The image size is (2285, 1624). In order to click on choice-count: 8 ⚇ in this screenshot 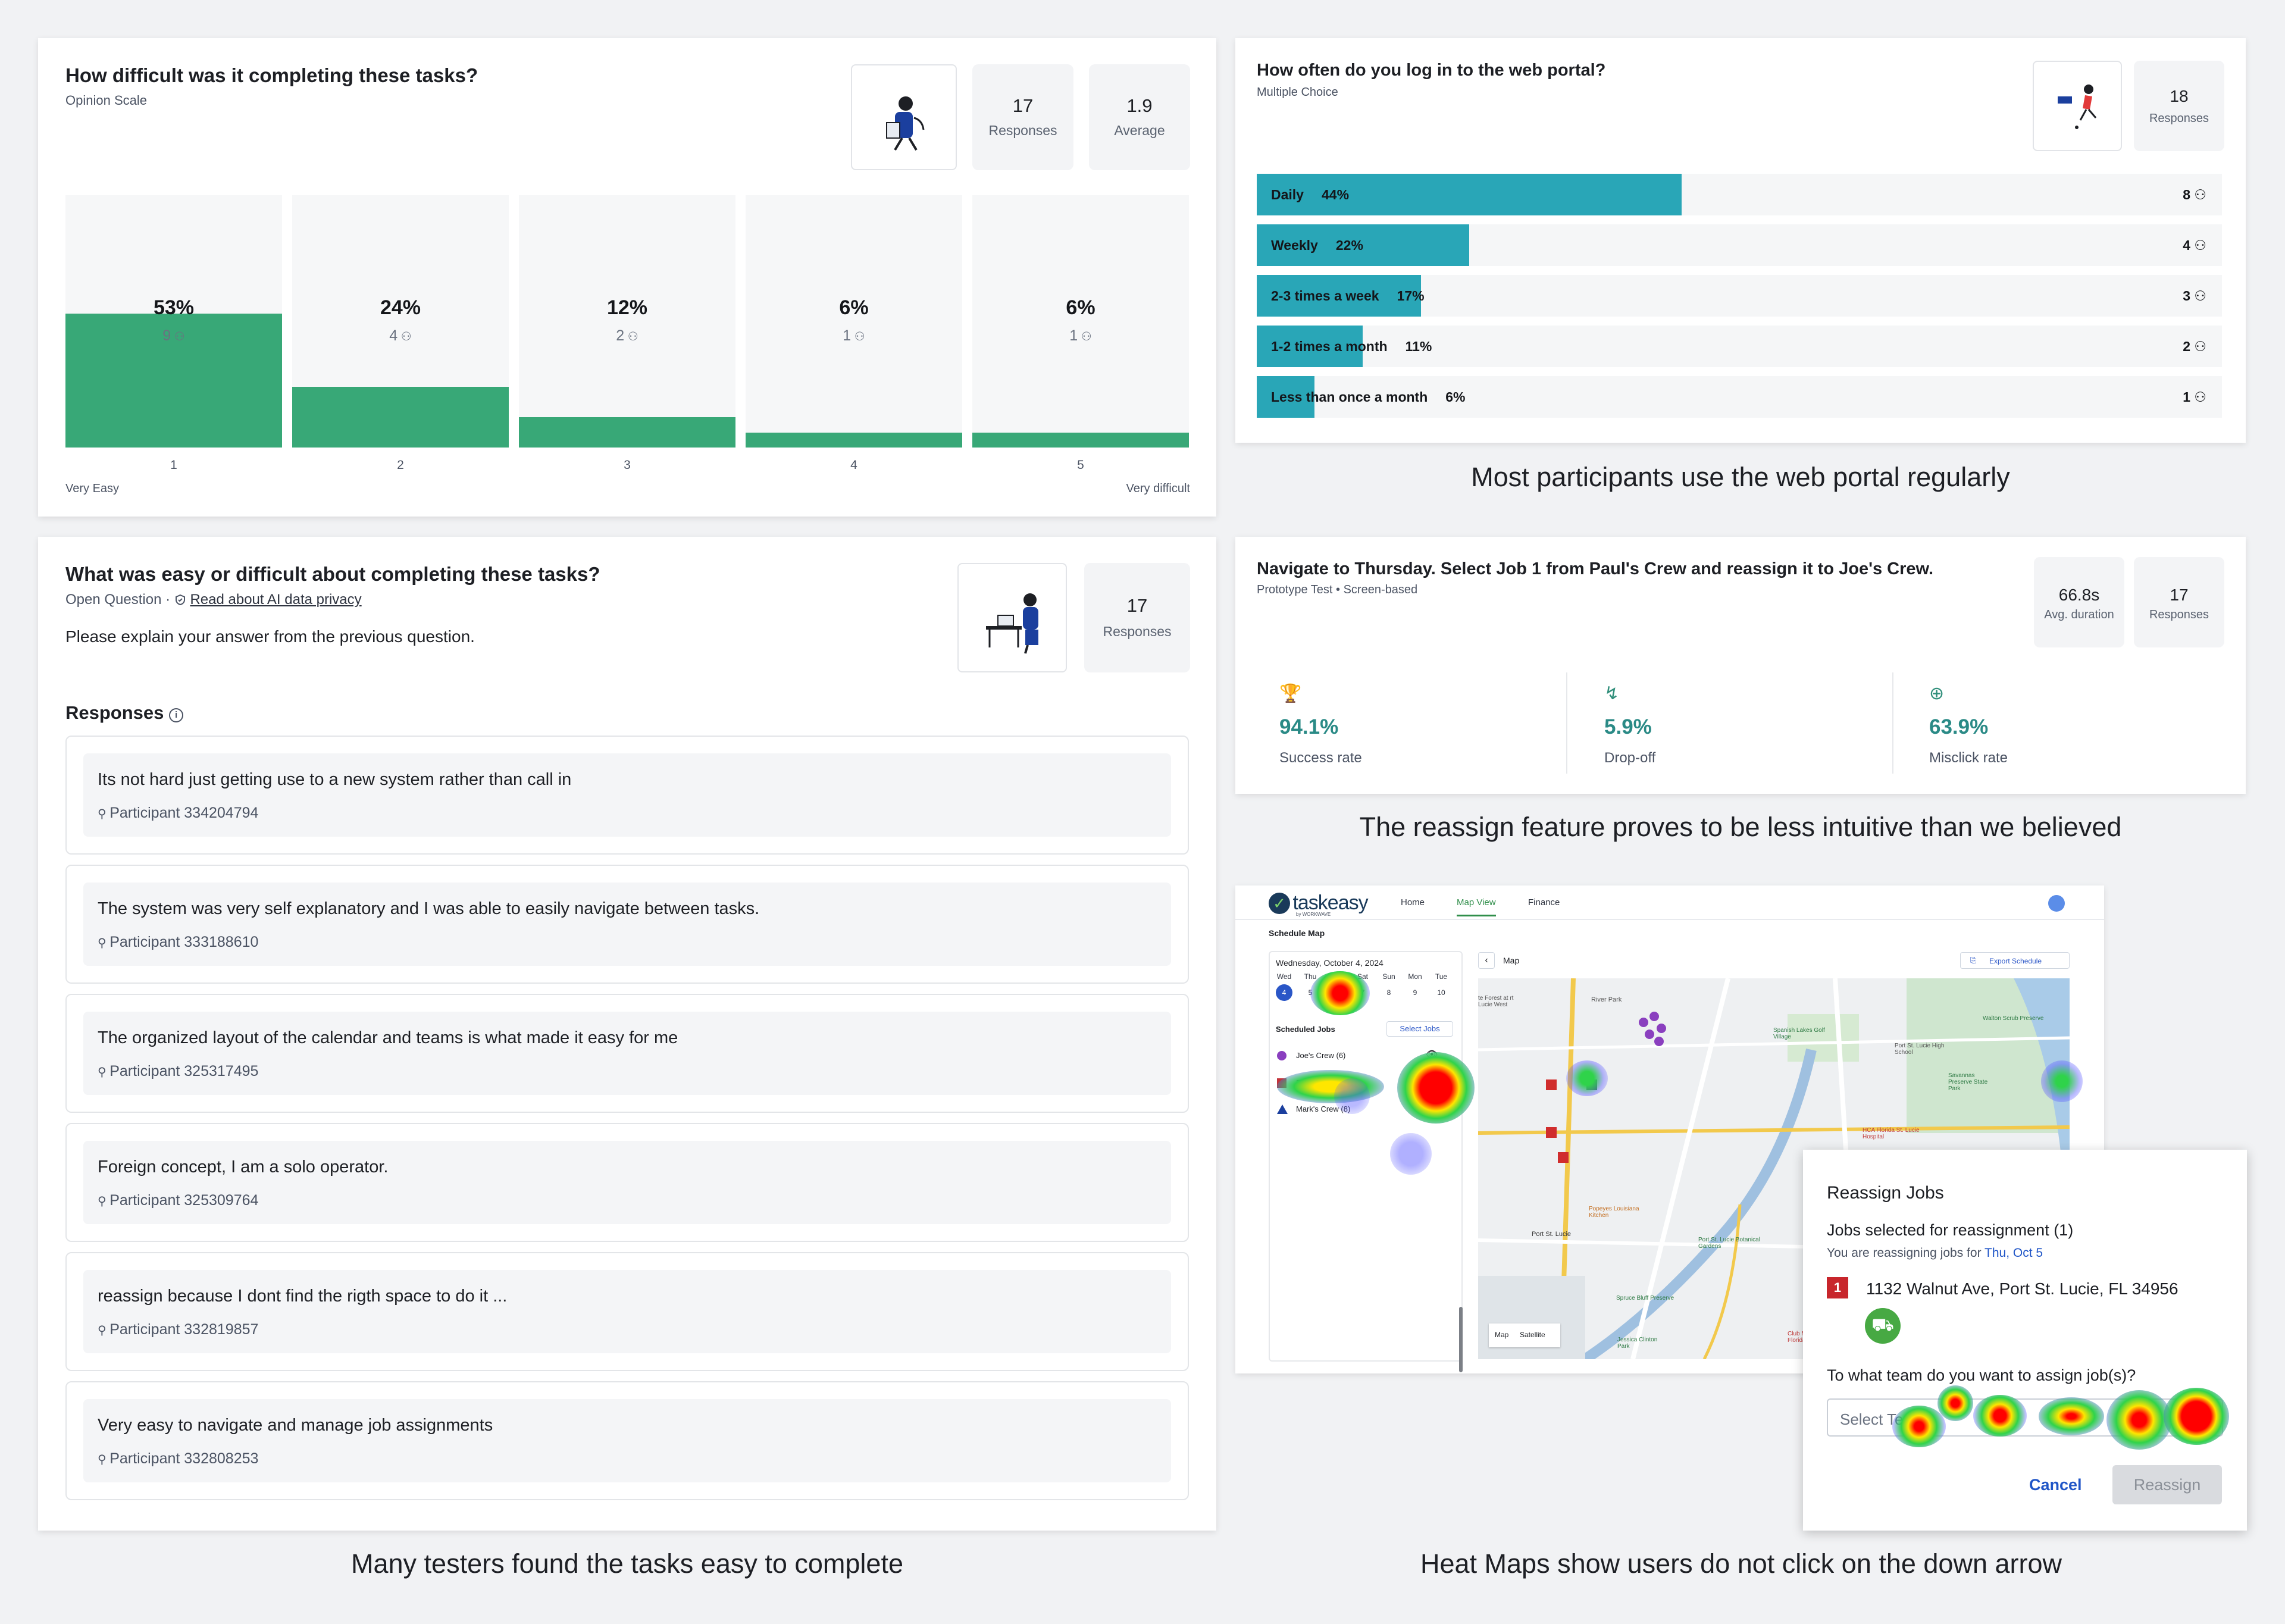, I will do `click(2194, 195)`.